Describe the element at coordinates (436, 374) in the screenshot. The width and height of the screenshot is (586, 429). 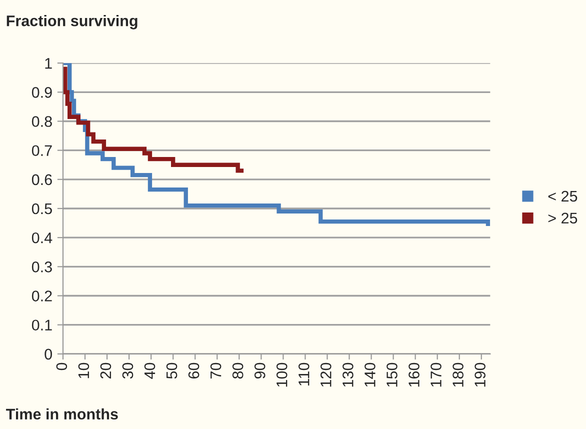
I see `x-tick-label: 170` at that location.